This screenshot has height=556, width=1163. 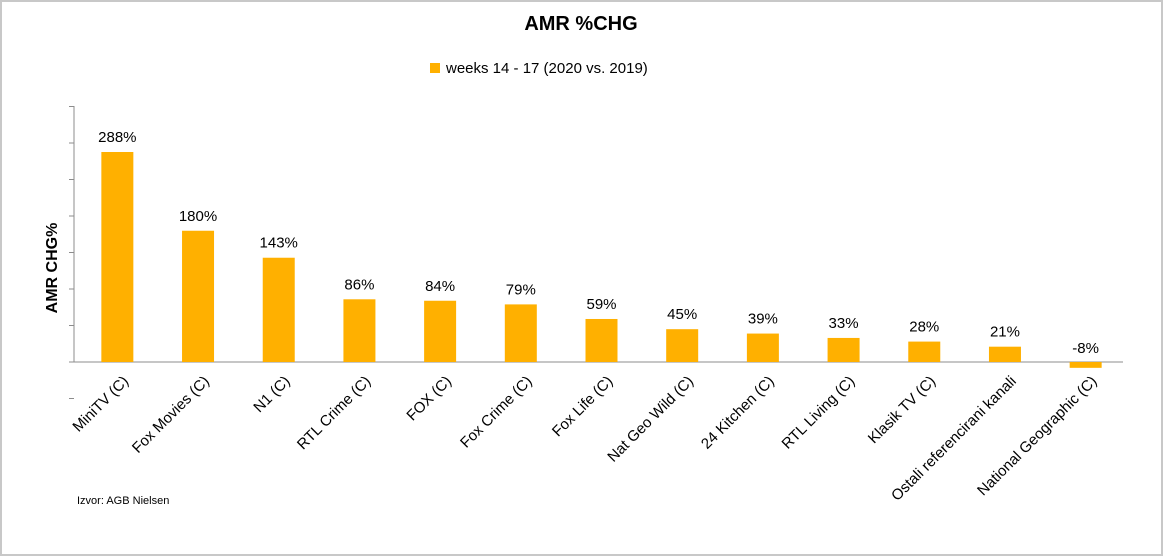 I want to click on x-tick-label: RTL Crime (C), so click(x=334, y=413).